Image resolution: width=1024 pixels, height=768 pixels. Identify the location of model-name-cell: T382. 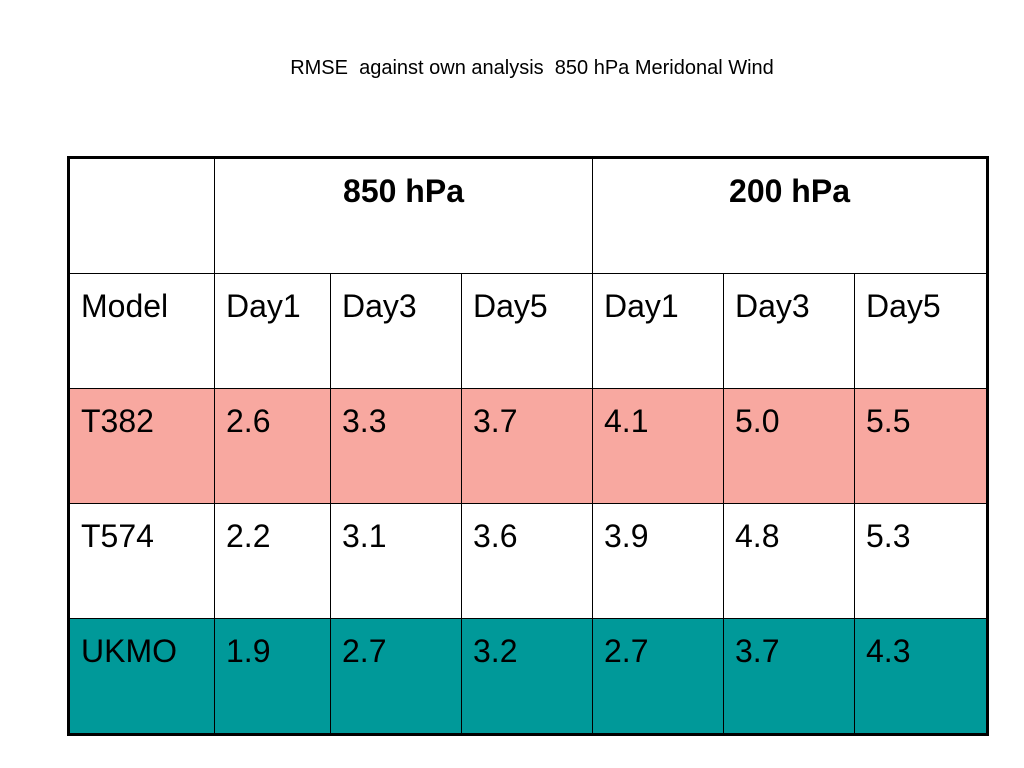
(141, 446).